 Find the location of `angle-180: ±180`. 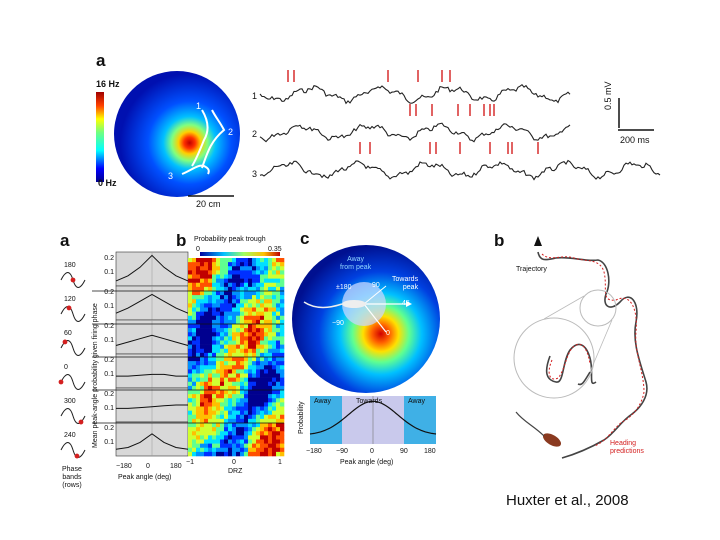

angle-180: ±180 is located at coordinates (344, 287).